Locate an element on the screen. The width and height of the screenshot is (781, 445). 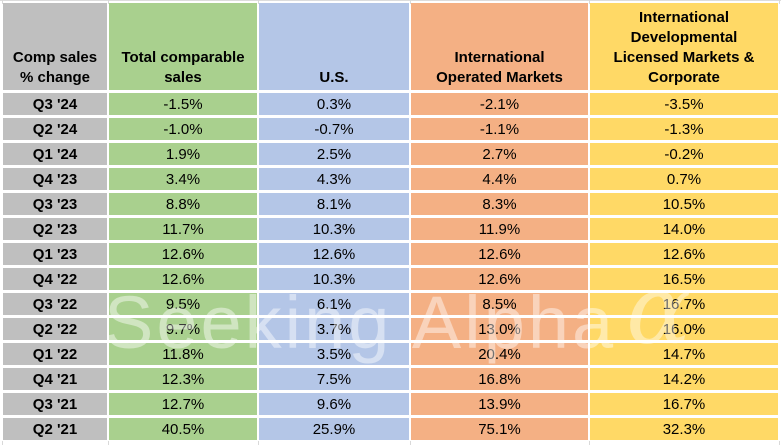
column-header-total-comparable-sales: Total comparable sales is located at coordinates (183, 46).